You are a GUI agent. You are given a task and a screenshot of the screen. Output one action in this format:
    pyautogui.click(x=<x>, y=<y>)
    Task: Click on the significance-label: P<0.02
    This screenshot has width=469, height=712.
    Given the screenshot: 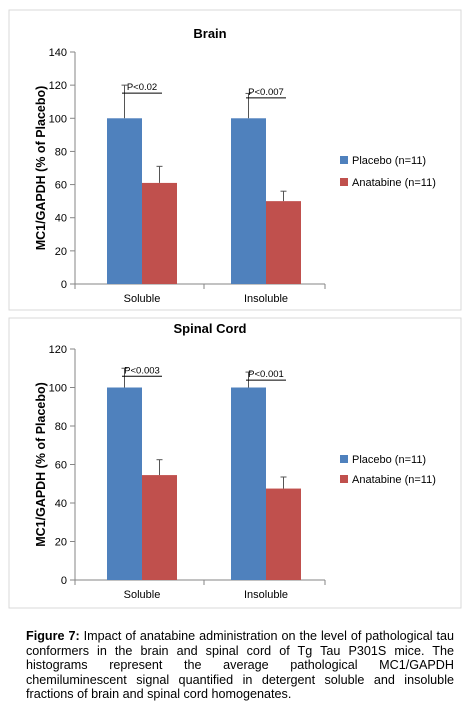 What is the action you would take?
    pyautogui.click(x=142, y=87)
    